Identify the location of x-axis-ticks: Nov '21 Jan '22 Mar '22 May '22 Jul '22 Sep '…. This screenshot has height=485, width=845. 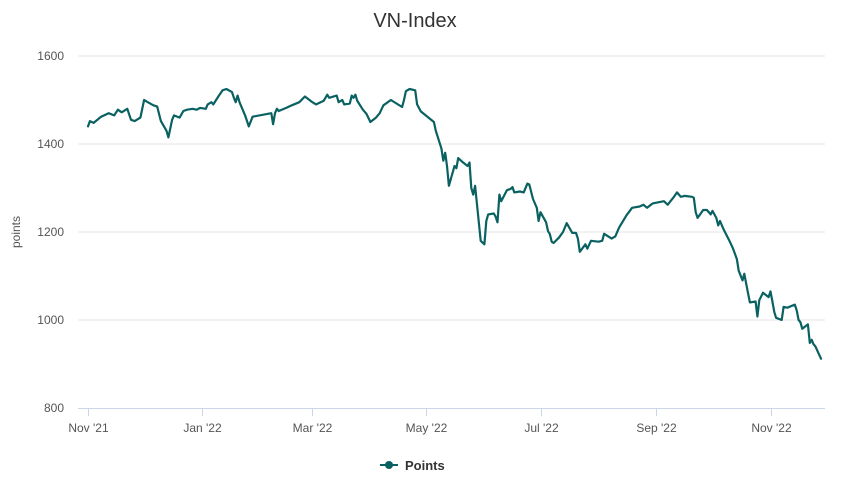
(430, 421).